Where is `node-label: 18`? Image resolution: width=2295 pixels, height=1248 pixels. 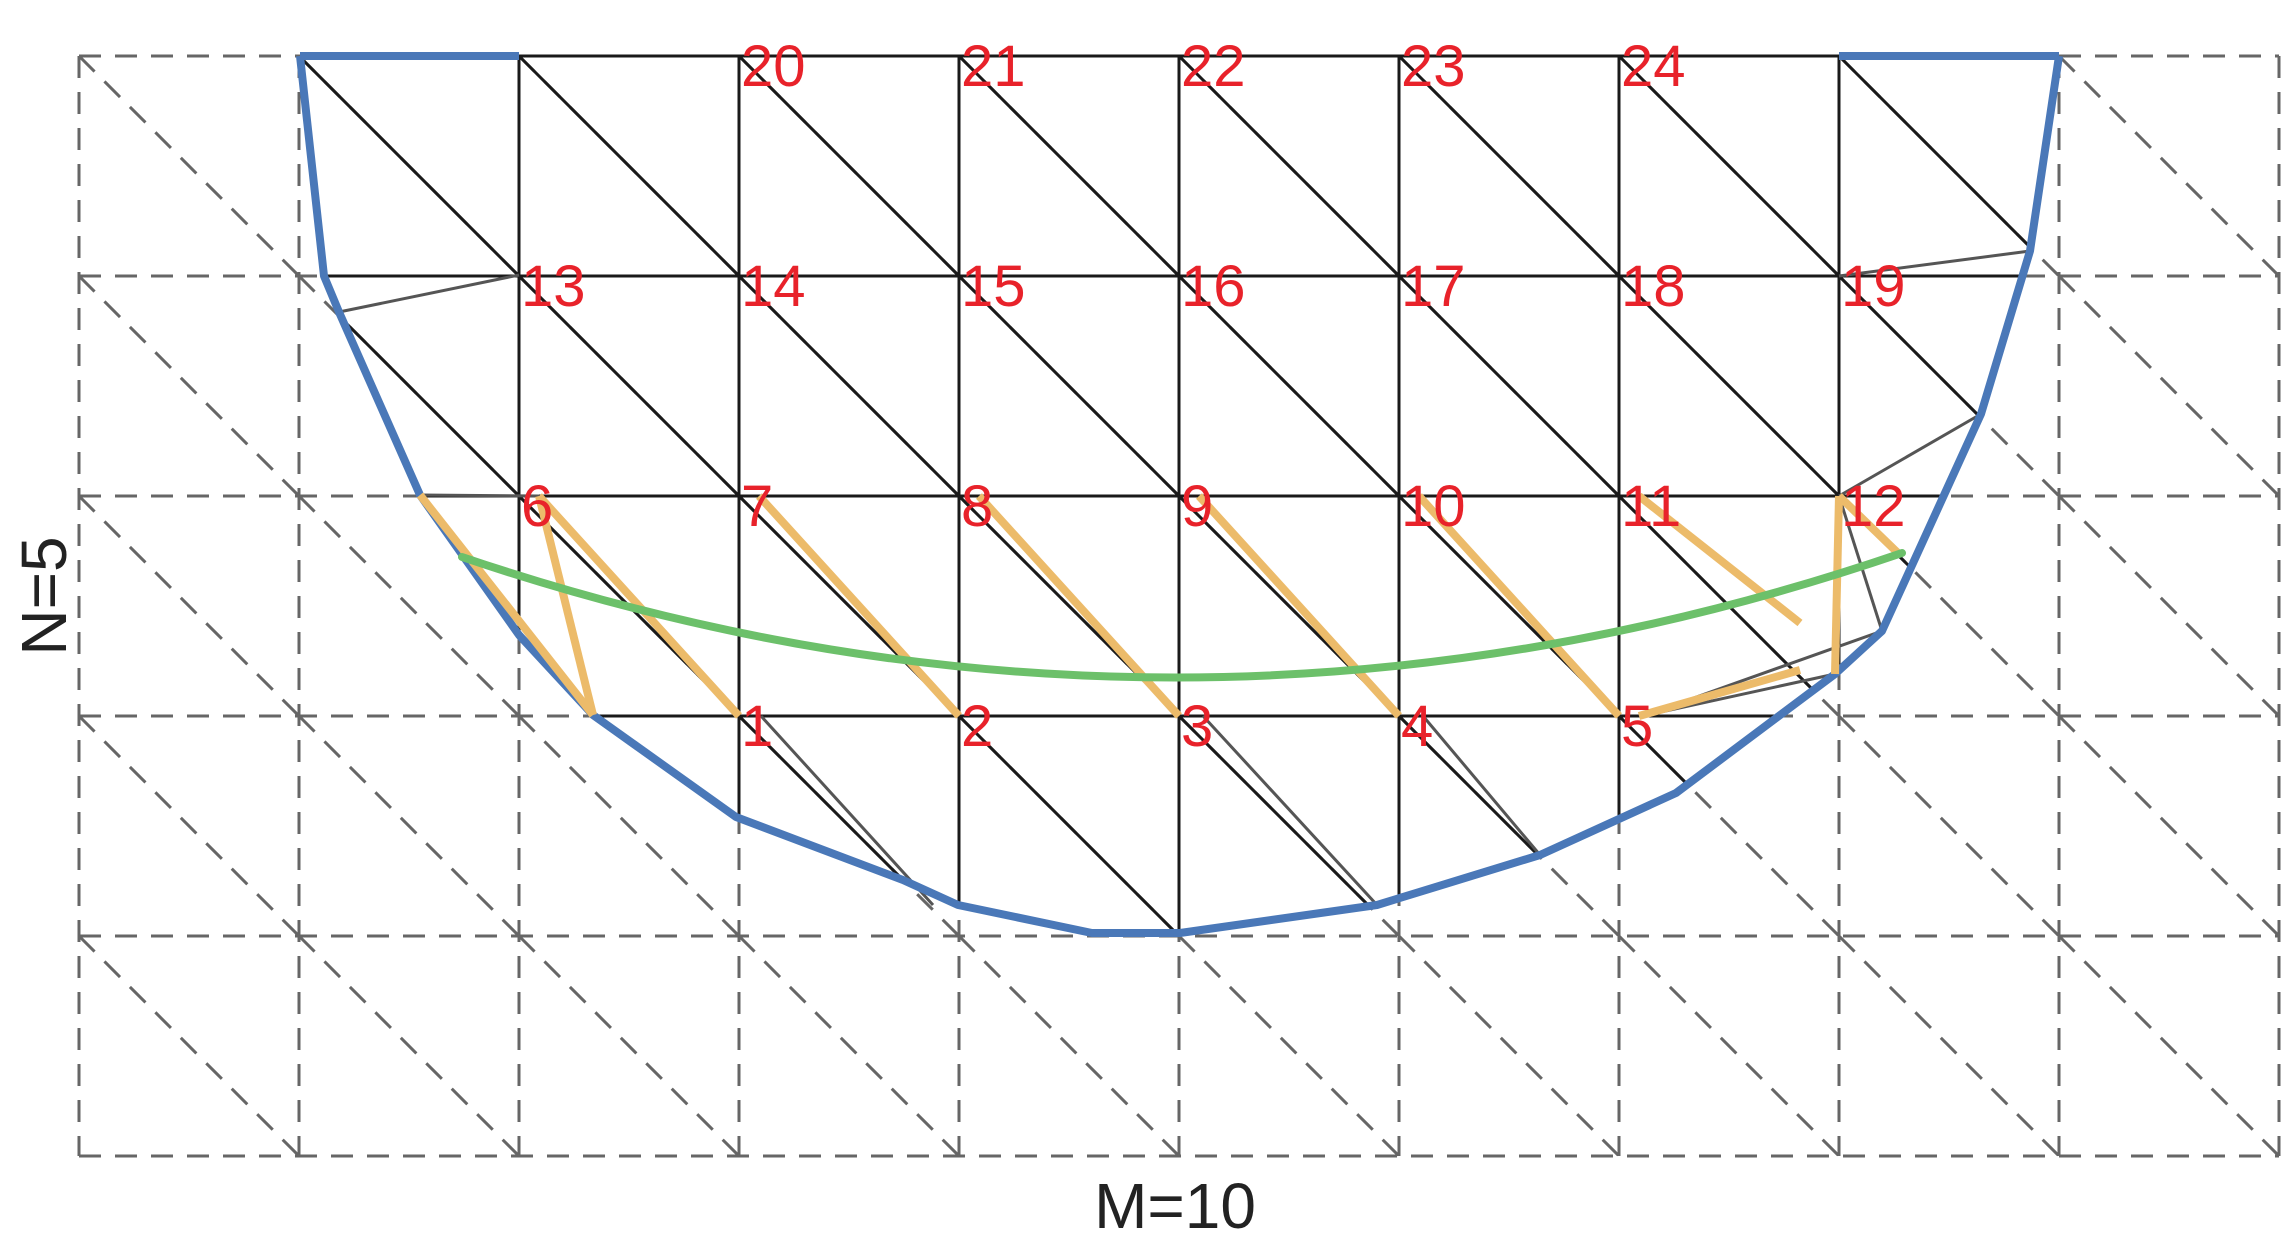
node-label: 18 is located at coordinates (1653, 286).